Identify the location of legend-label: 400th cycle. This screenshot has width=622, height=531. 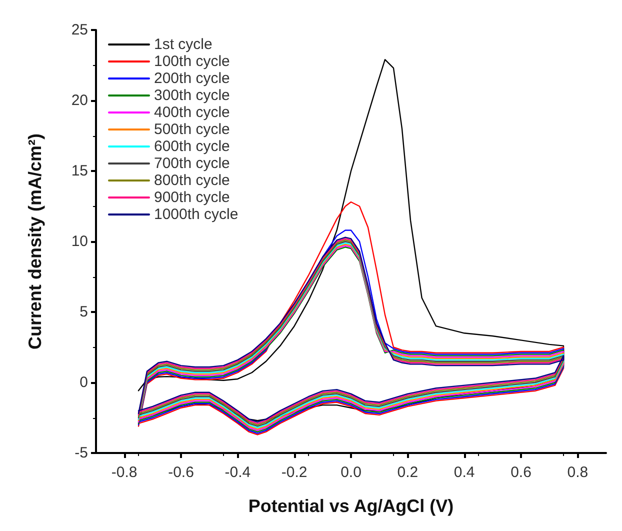
(192, 112).